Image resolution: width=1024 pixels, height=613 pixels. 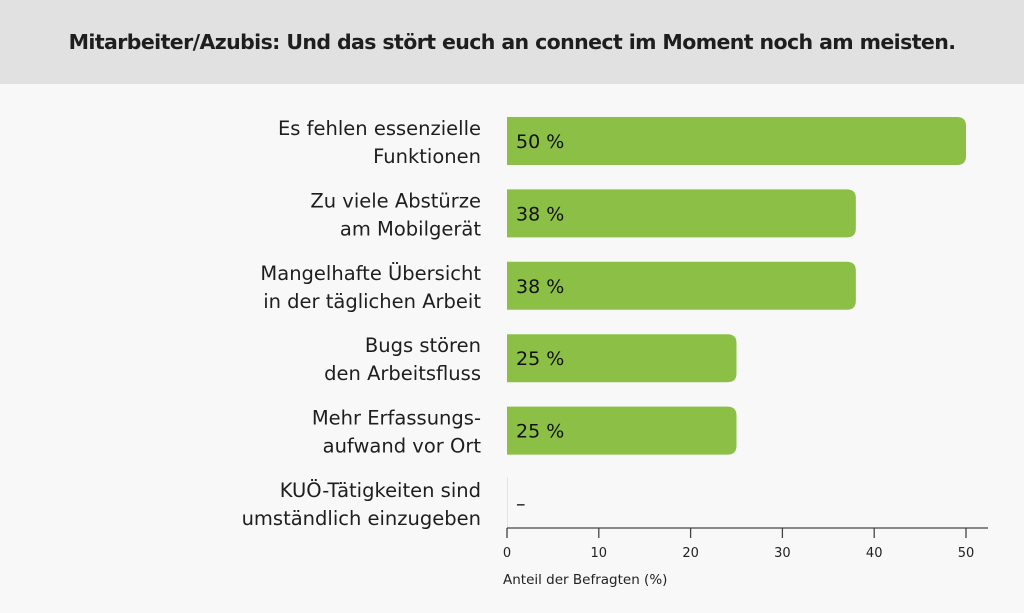 I want to click on category-label: den Arbeitsfluss, so click(x=402, y=373).